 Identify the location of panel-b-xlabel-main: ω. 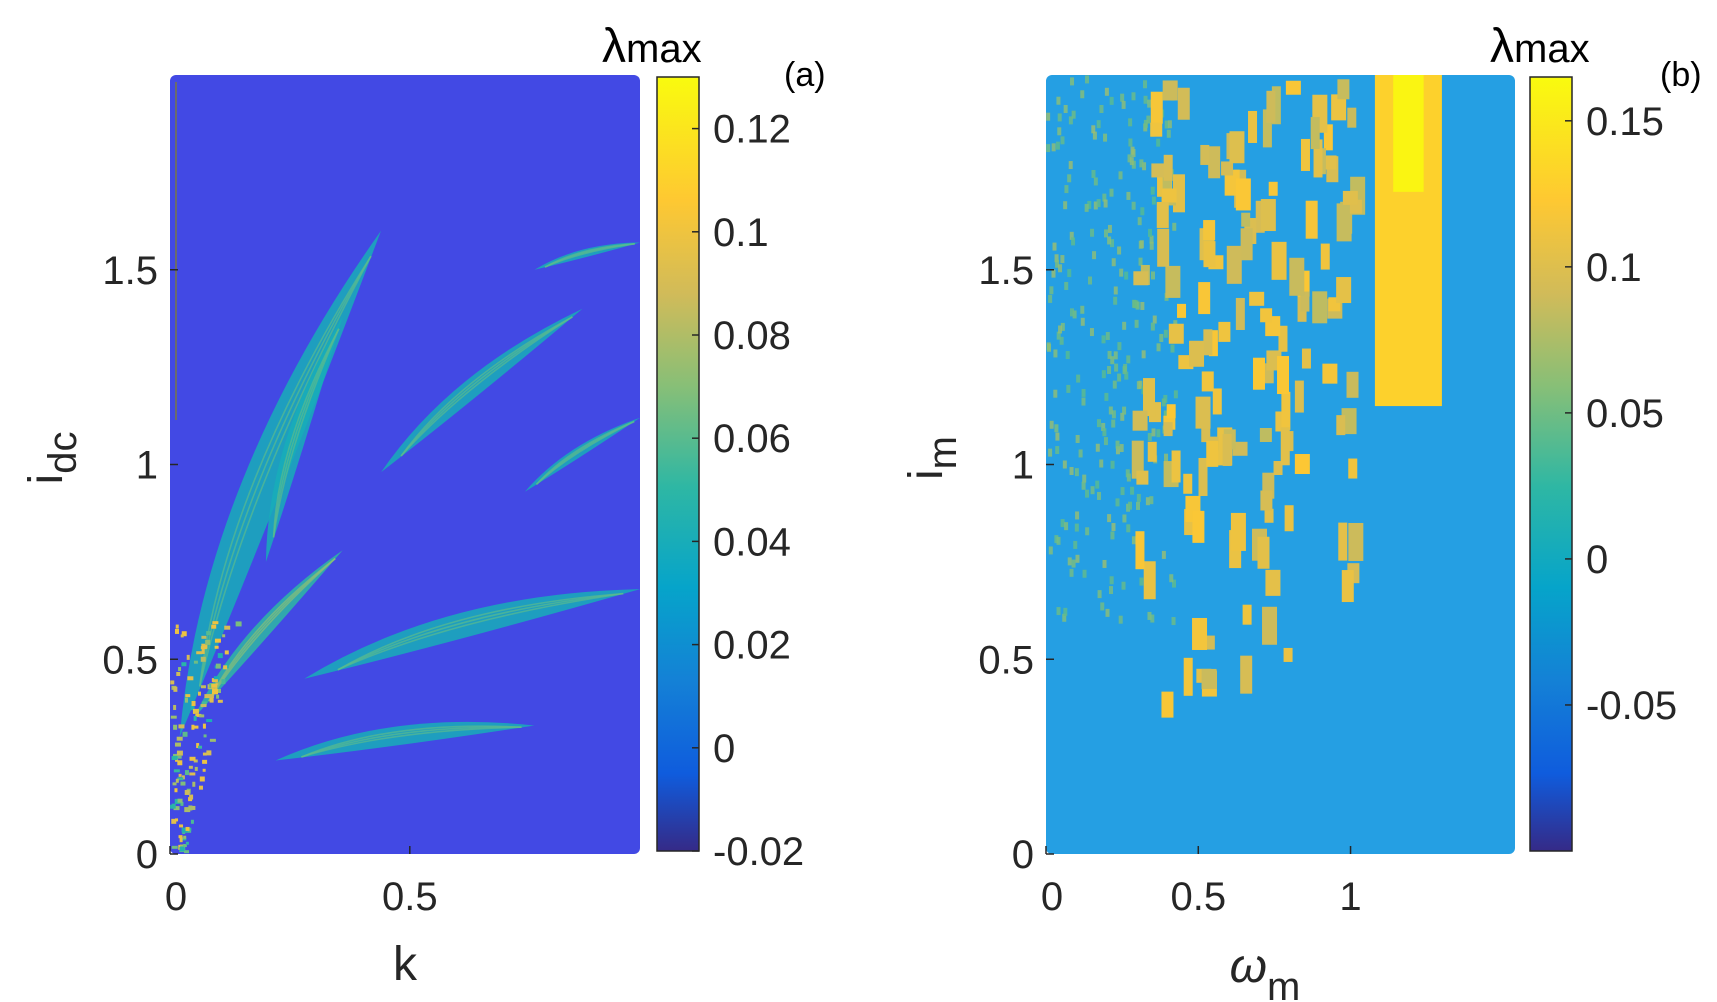
(1248, 966).